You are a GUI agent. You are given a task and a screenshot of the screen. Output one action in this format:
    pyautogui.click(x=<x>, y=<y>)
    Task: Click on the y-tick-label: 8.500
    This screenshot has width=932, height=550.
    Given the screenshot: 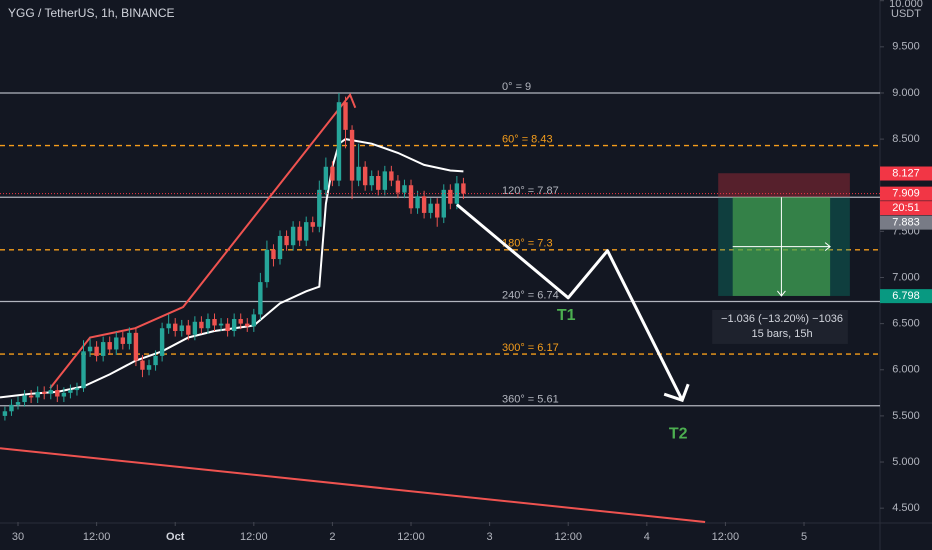 What is the action you would take?
    pyautogui.click(x=906, y=139)
    